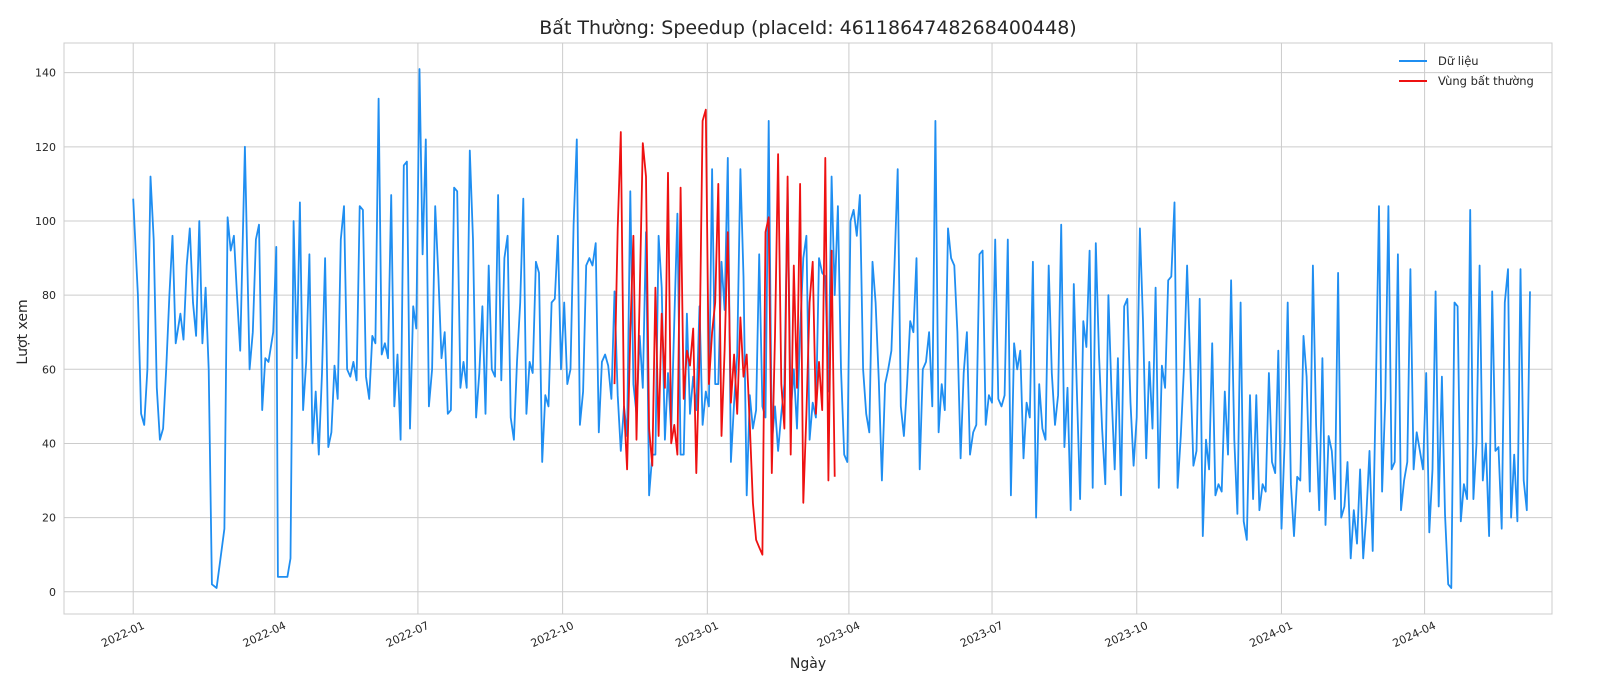  What do you see at coordinates (45, 73) in the screenshot?
I see `y-tick-label: 140` at bounding box center [45, 73].